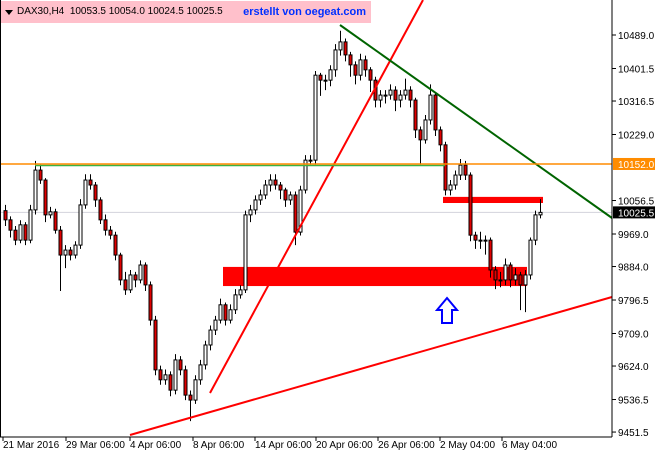 This screenshot has width=655, height=455. I want to click on y-tick-label: 9884.0, so click(633, 268).